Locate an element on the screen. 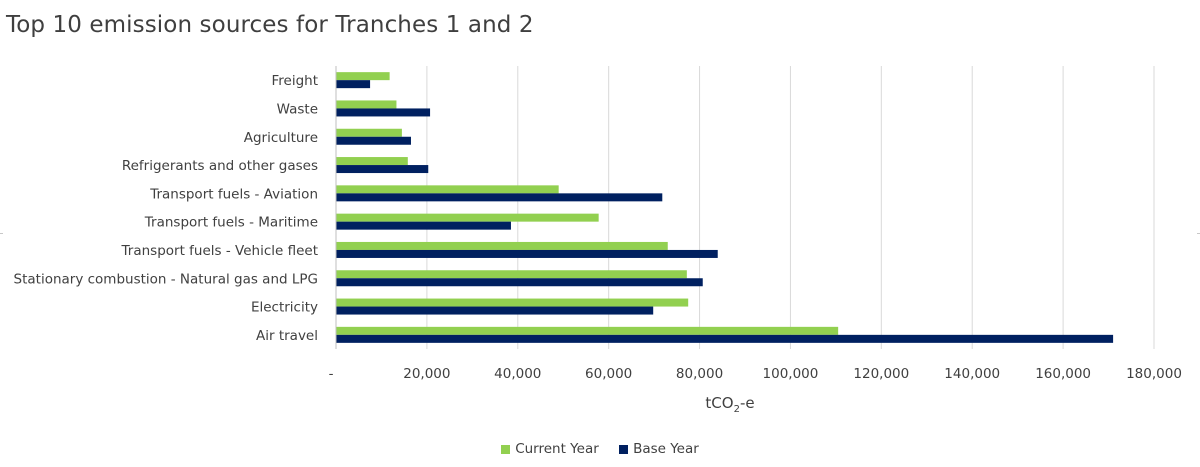  legend-swatch-current is located at coordinates (506, 449).